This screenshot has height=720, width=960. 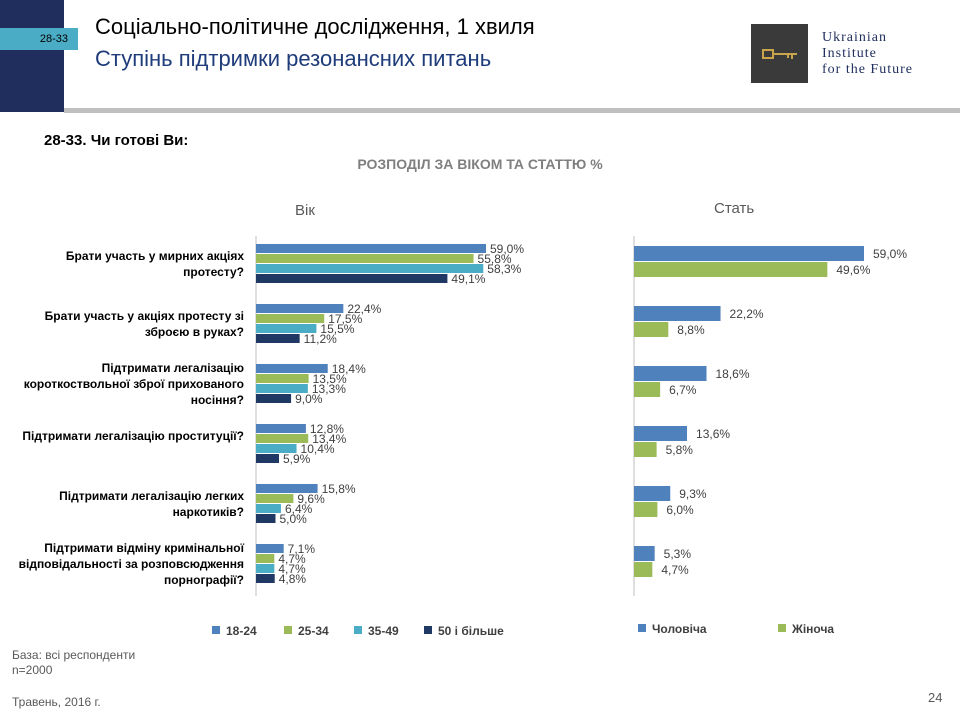 I want to click on age-data-label-3-4: 10,4%, so click(x=318, y=449).